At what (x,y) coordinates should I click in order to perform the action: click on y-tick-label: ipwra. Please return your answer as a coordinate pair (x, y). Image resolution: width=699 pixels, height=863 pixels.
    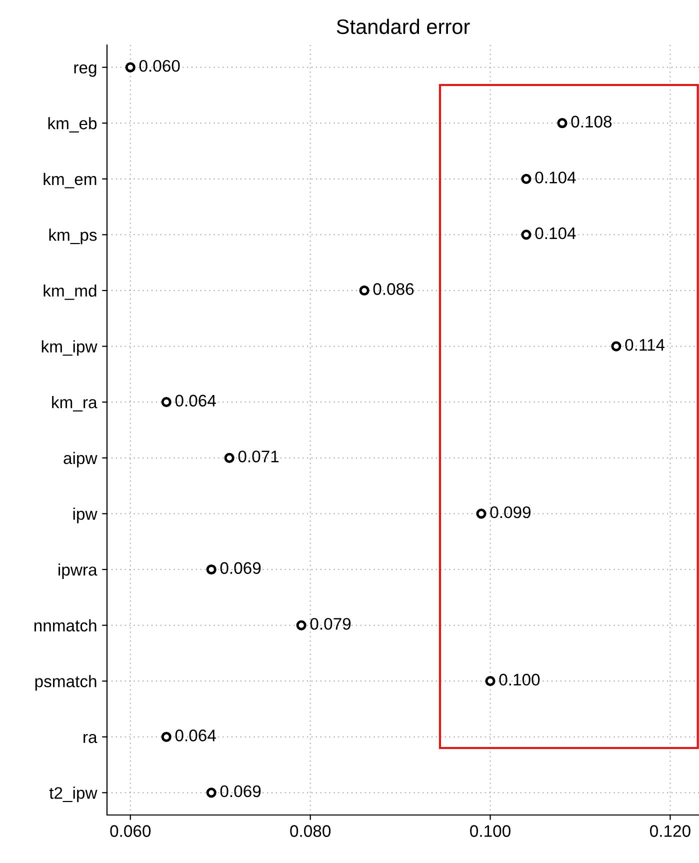
    Looking at the image, I should click on (78, 571).